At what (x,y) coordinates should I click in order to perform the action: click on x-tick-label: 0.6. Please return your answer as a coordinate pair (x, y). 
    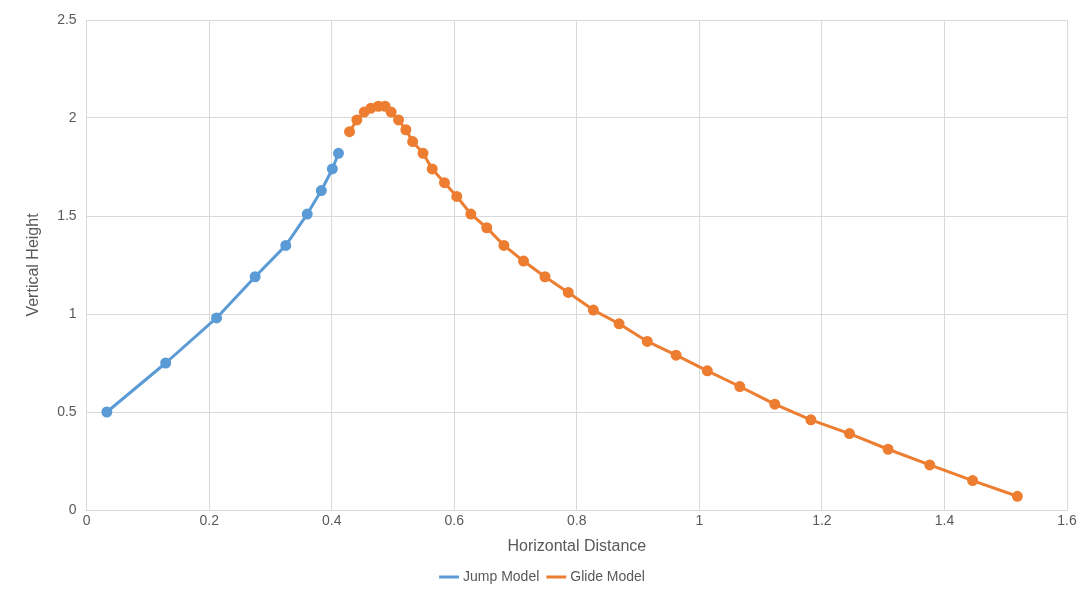
    Looking at the image, I should click on (454, 520).